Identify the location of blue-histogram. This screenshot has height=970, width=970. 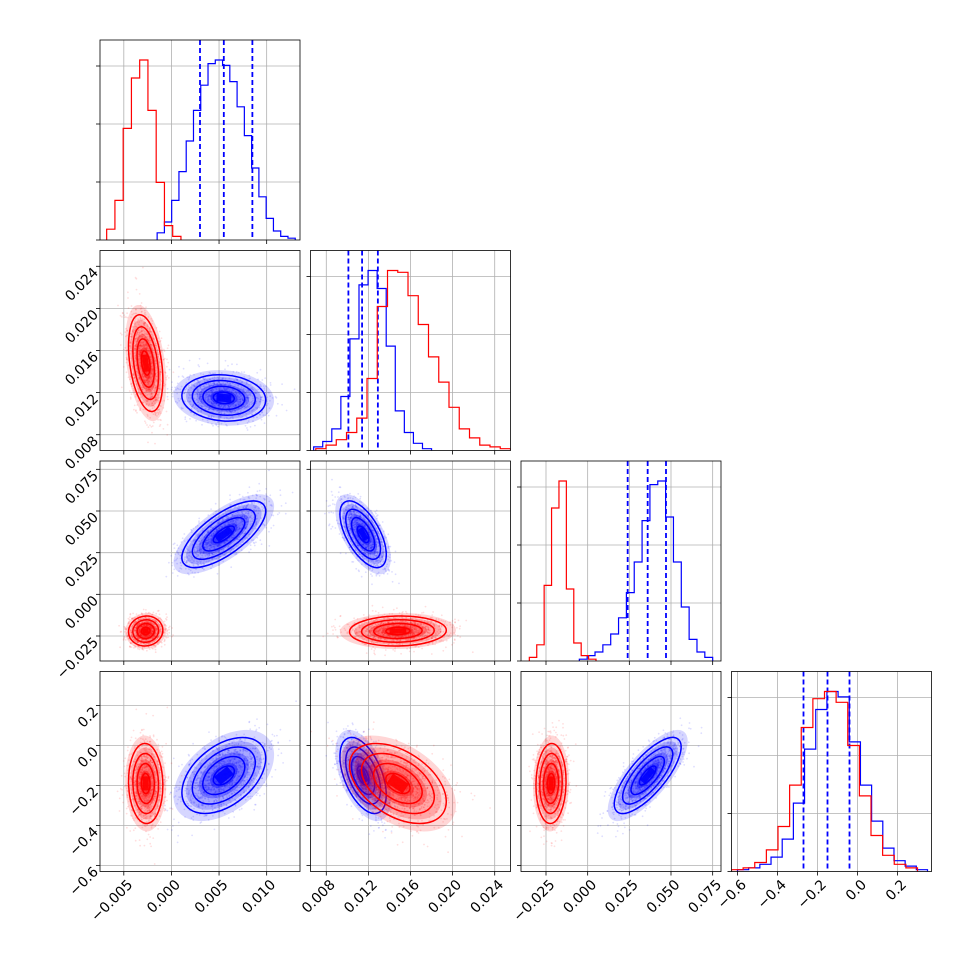
(373, 360).